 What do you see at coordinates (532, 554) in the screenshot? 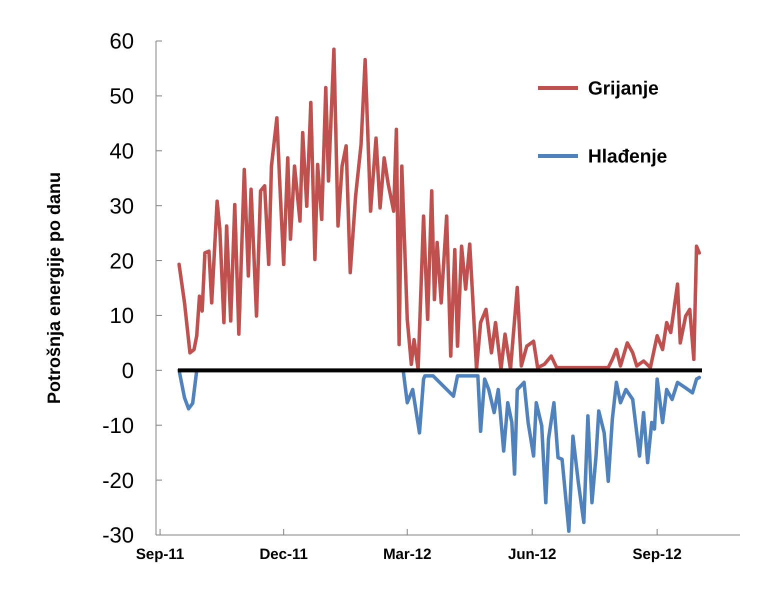
I see `x-tick-label: Jun-12` at bounding box center [532, 554].